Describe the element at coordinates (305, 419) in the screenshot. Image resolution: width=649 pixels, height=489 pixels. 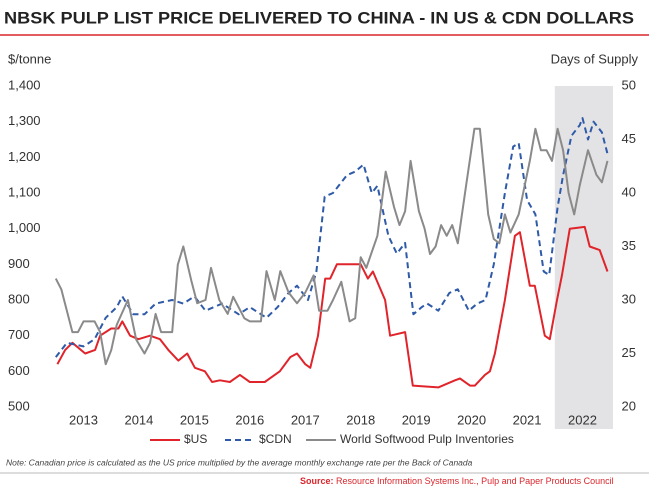
I see `x-tick-label: 2017` at that location.